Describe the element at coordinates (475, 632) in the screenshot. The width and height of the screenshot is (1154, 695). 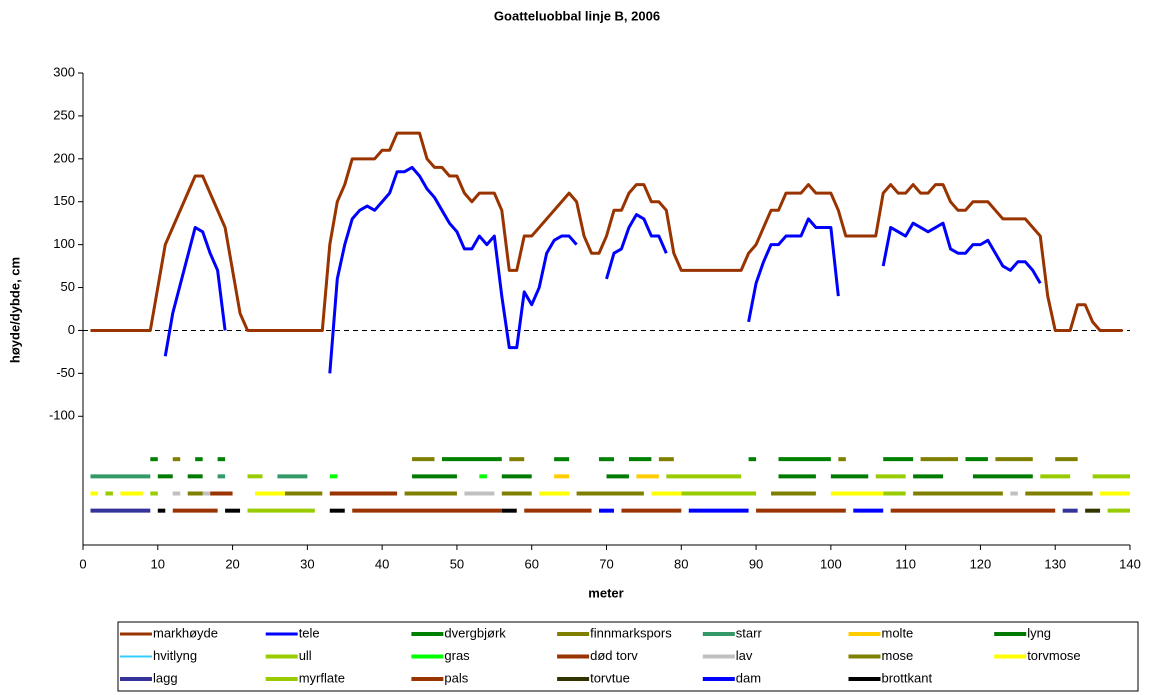
I see `legend-label: dvergbjørk` at that location.